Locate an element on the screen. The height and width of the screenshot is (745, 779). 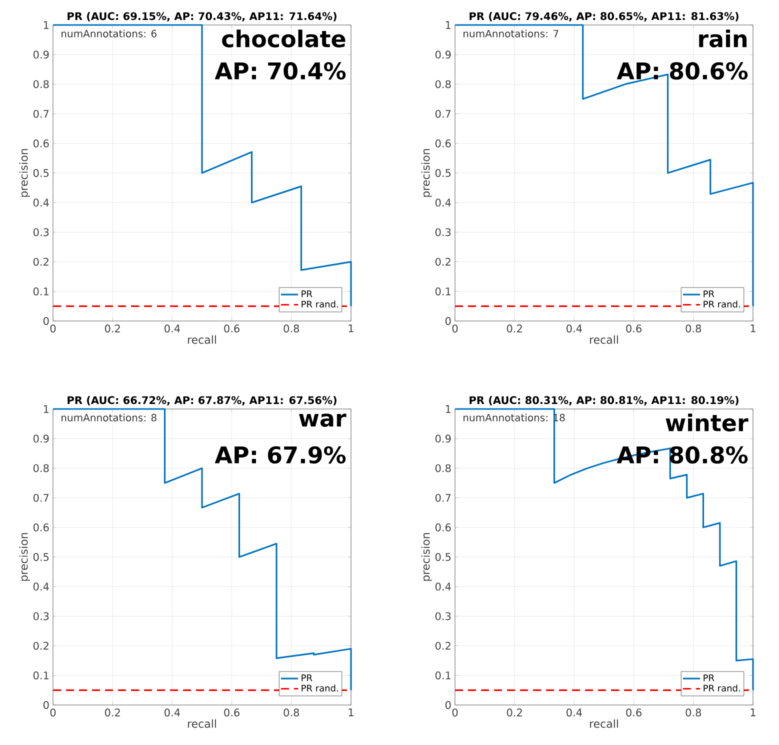
annotation: numAnnotations: 6 is located at coordinates (109, 34).